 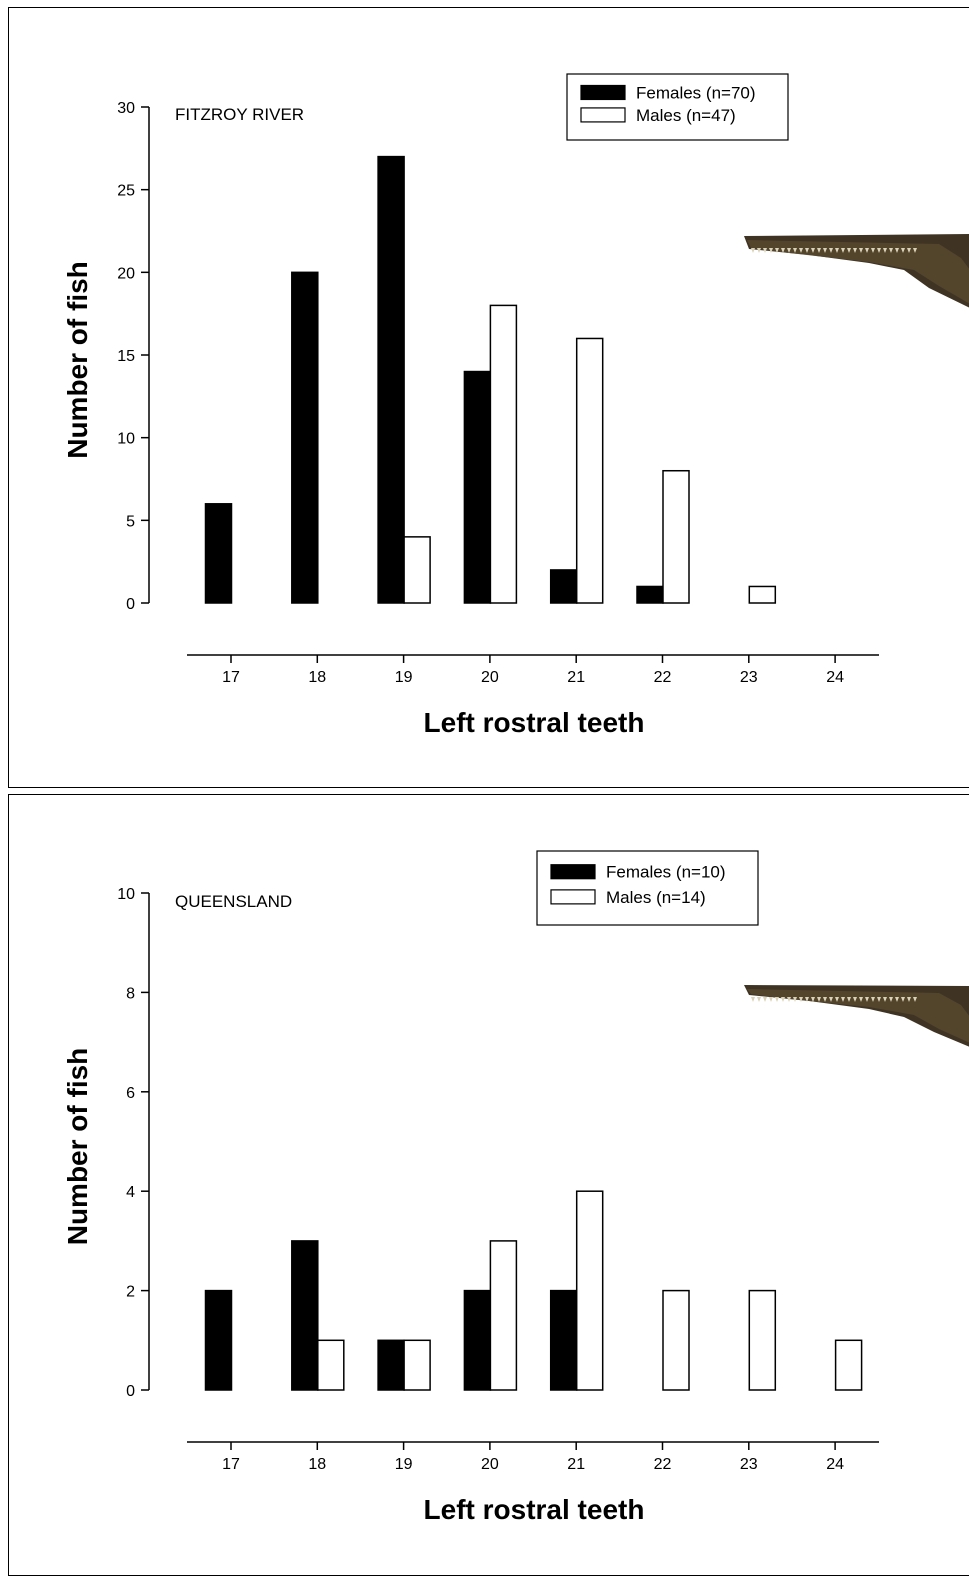 What do you see at coordinates (126, 273) in the screenshot?
I see `y-tick-label: 20` at bounding box center [126, 273].